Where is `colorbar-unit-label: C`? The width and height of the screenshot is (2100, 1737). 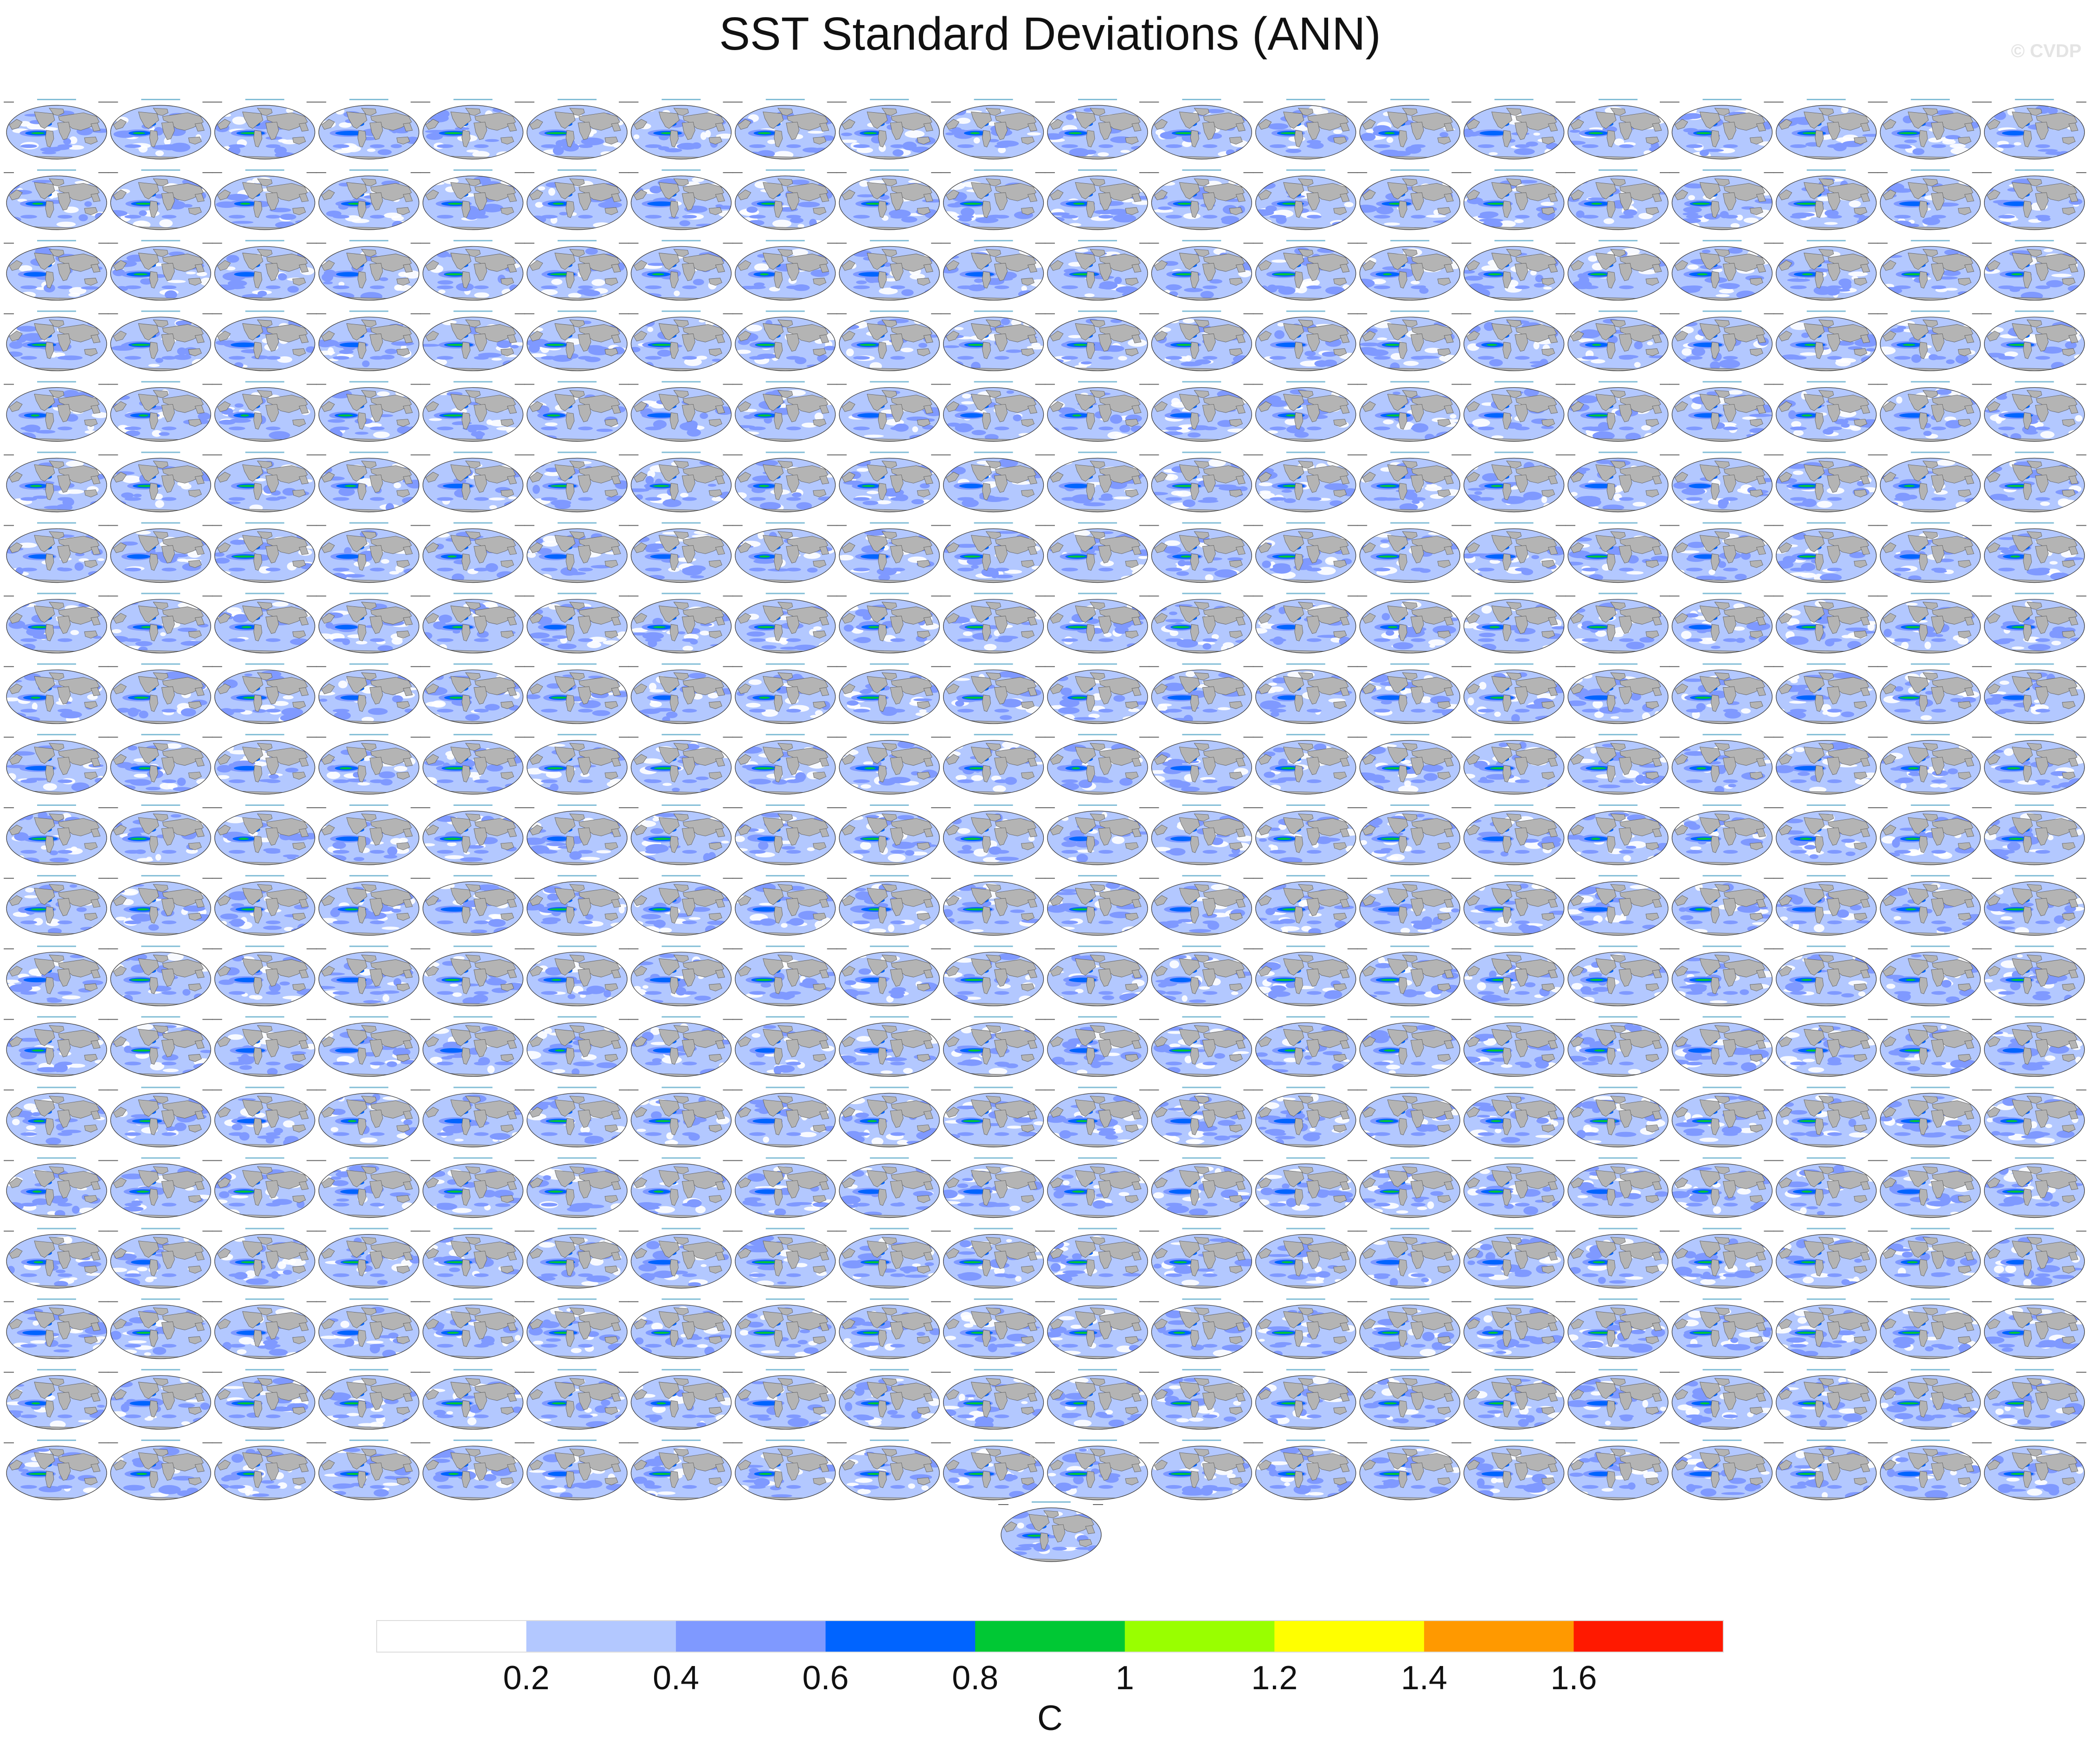
colorbar-unit-label: C is located at coordinates (1050, 1717).